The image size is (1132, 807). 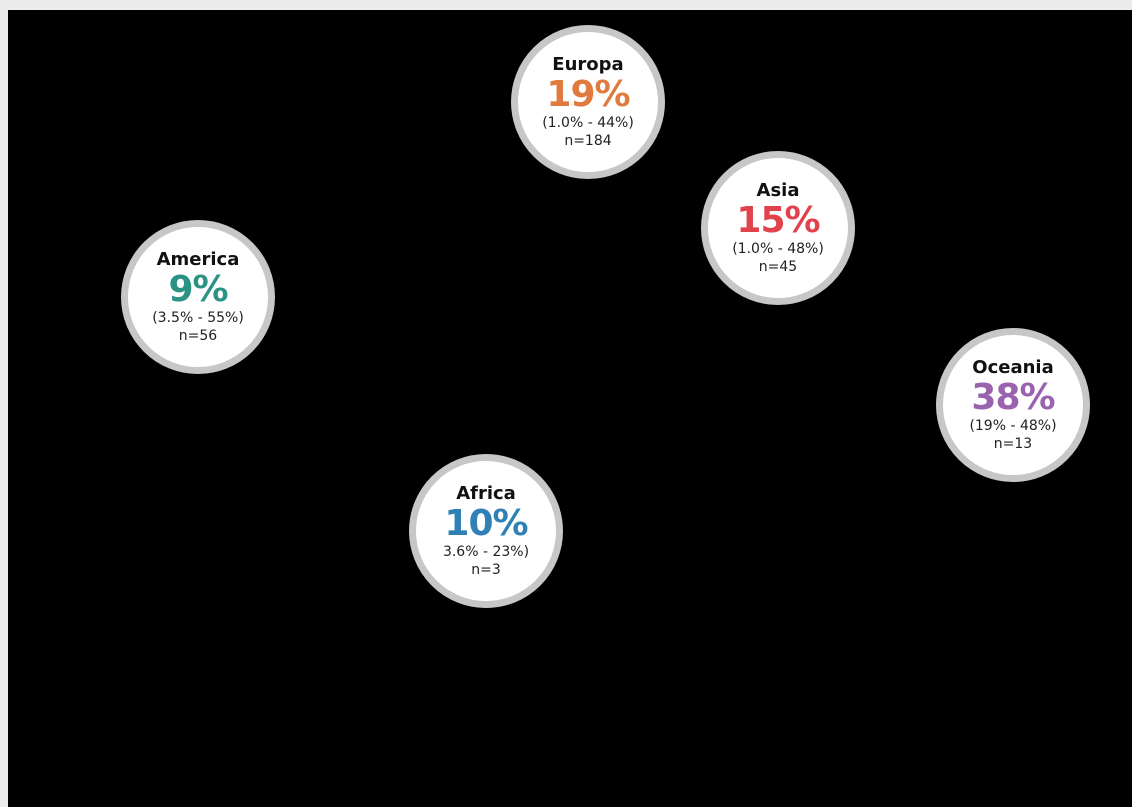 What do you see at coordinates (566, 5) in the screenshot?
I see `top-strip` at bounding box center [566, 5].